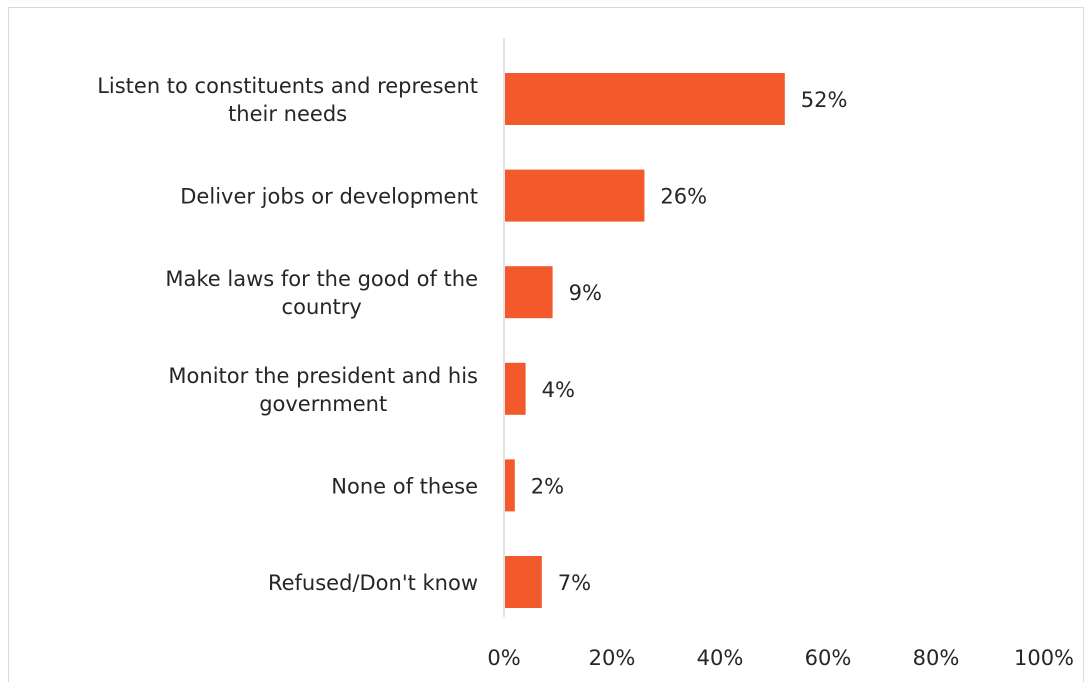 The width and height of the screenshot is (1087, 682). I want to click on category-label-line: None of these, so click(404, 486).